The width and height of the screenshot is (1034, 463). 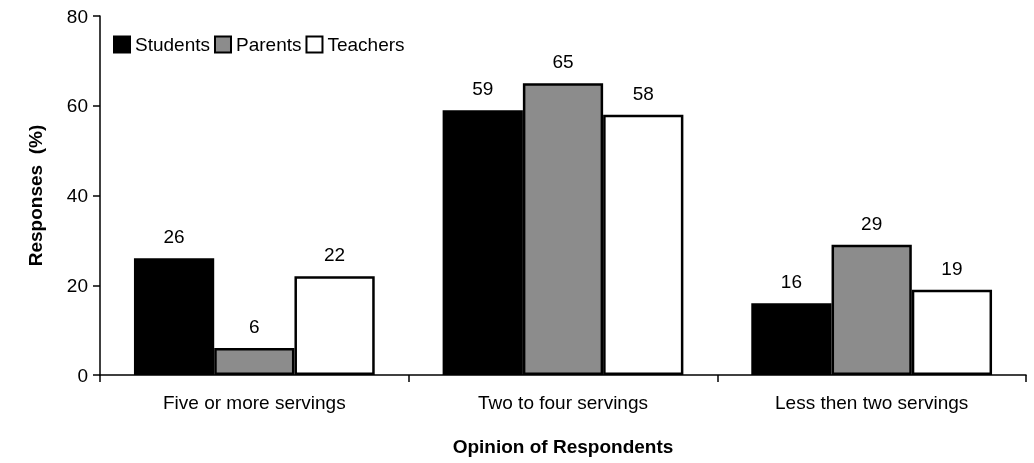 I want to click on data-label: 59, so click(x=483, y=89).